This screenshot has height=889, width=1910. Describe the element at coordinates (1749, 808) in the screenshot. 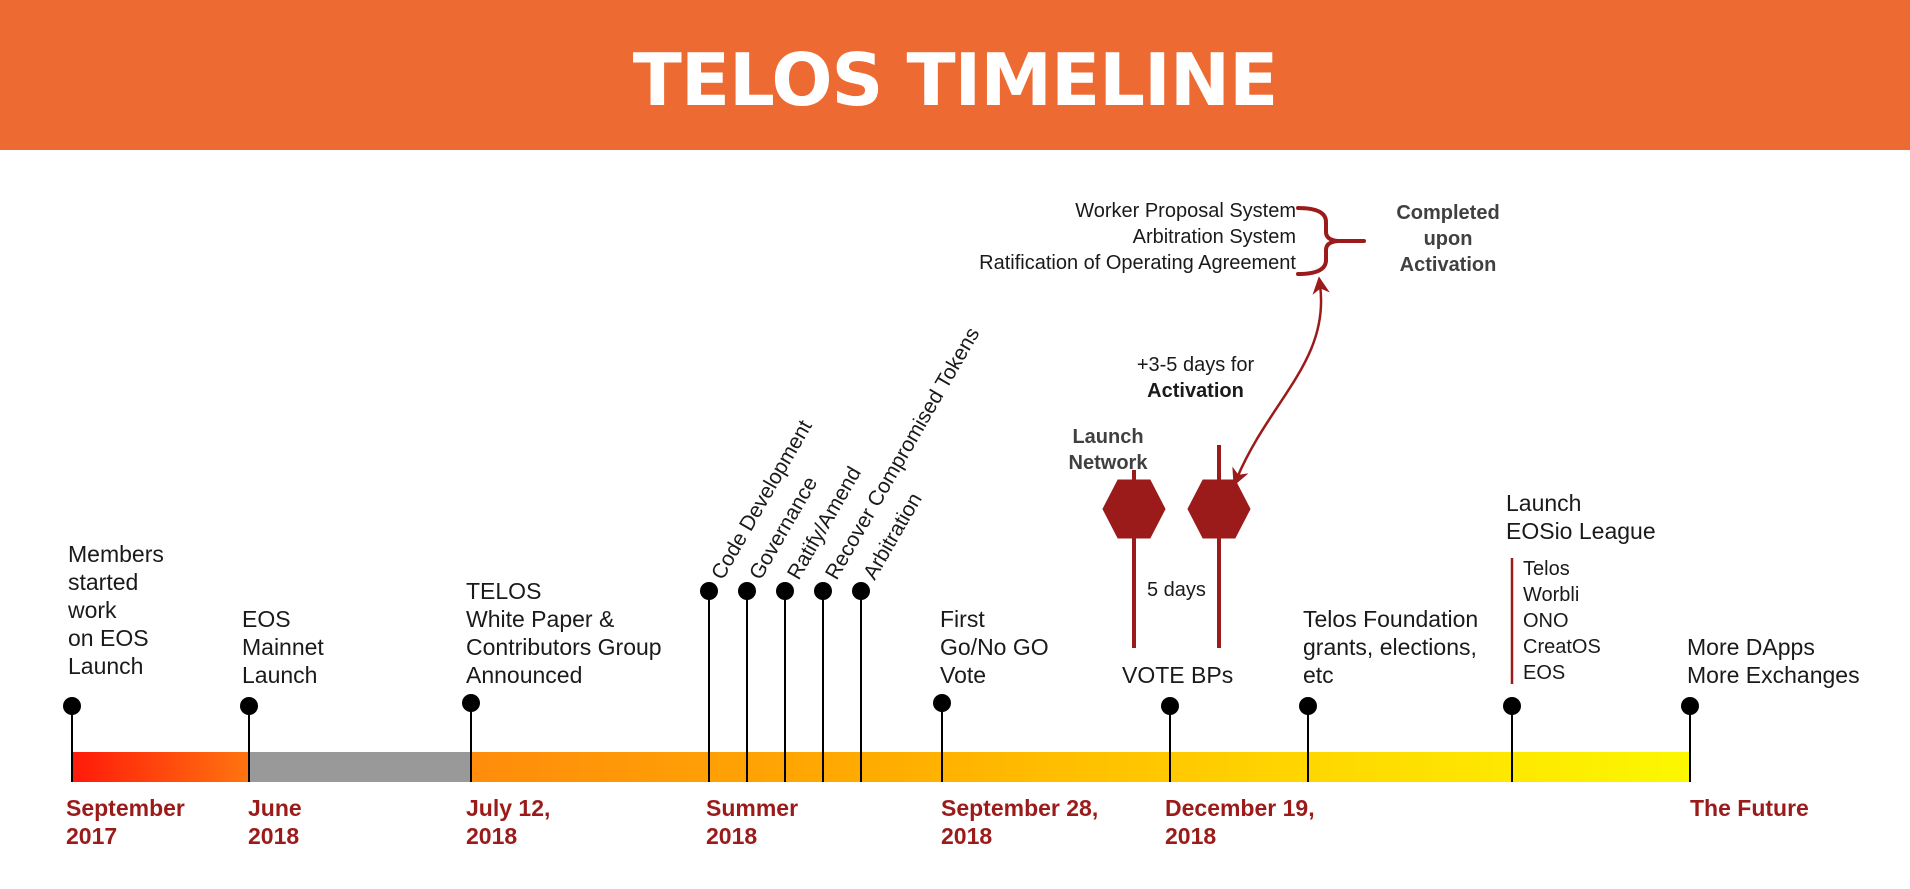

I see `date-the-future: The Future` at that location.